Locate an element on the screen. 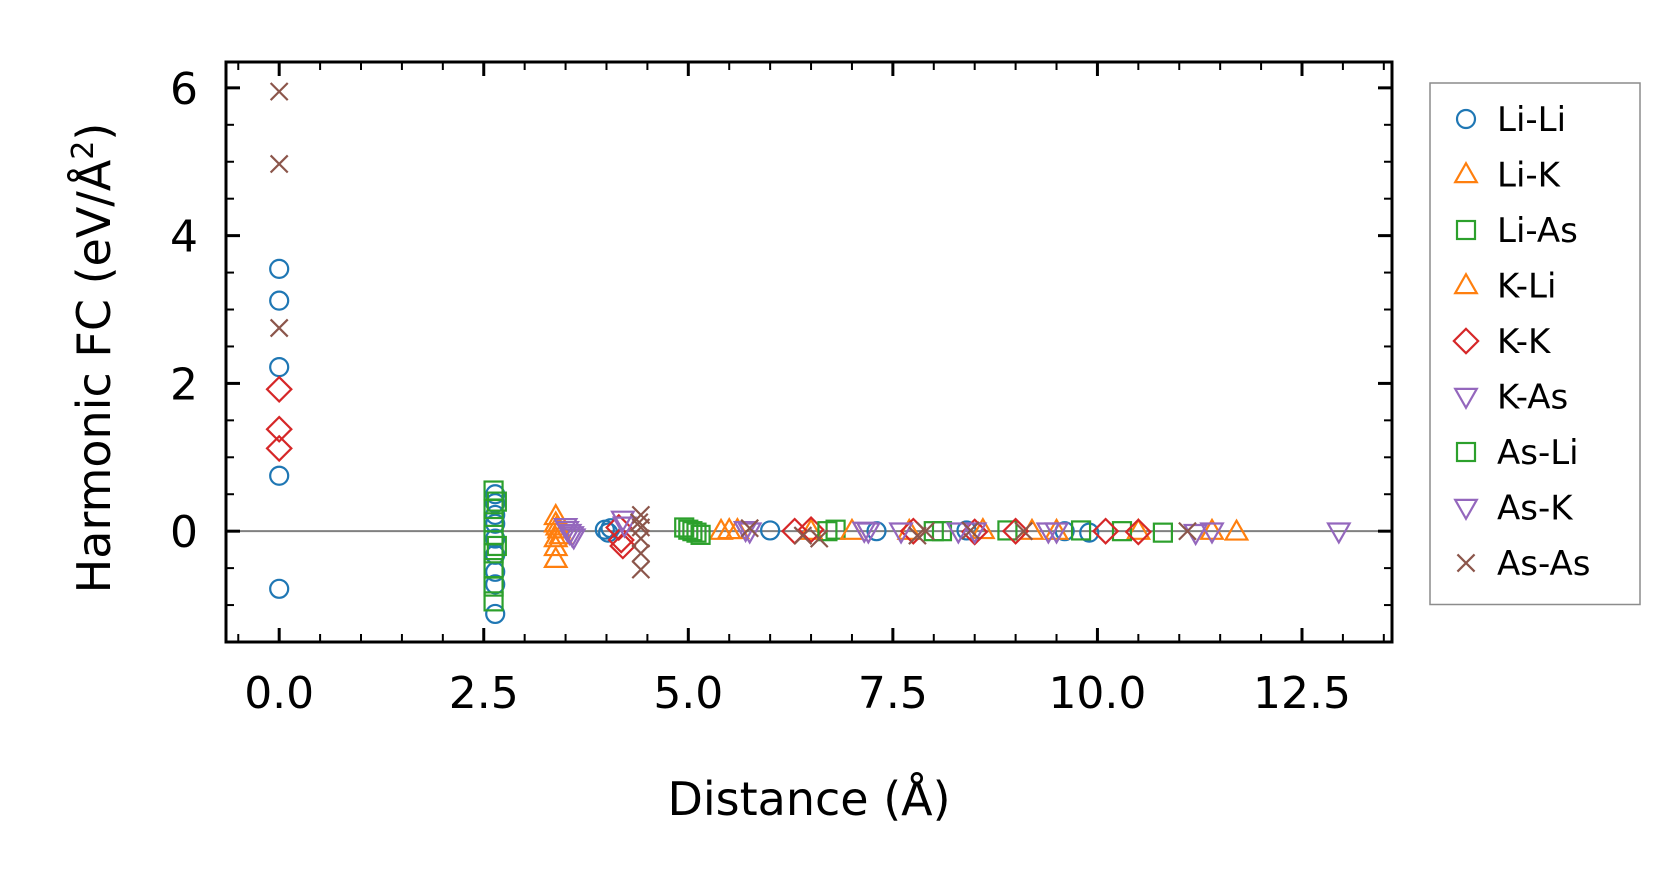 This screenshot has width=1675, height=885. y-tick-label: 0 is located at coordinates (184, 532).